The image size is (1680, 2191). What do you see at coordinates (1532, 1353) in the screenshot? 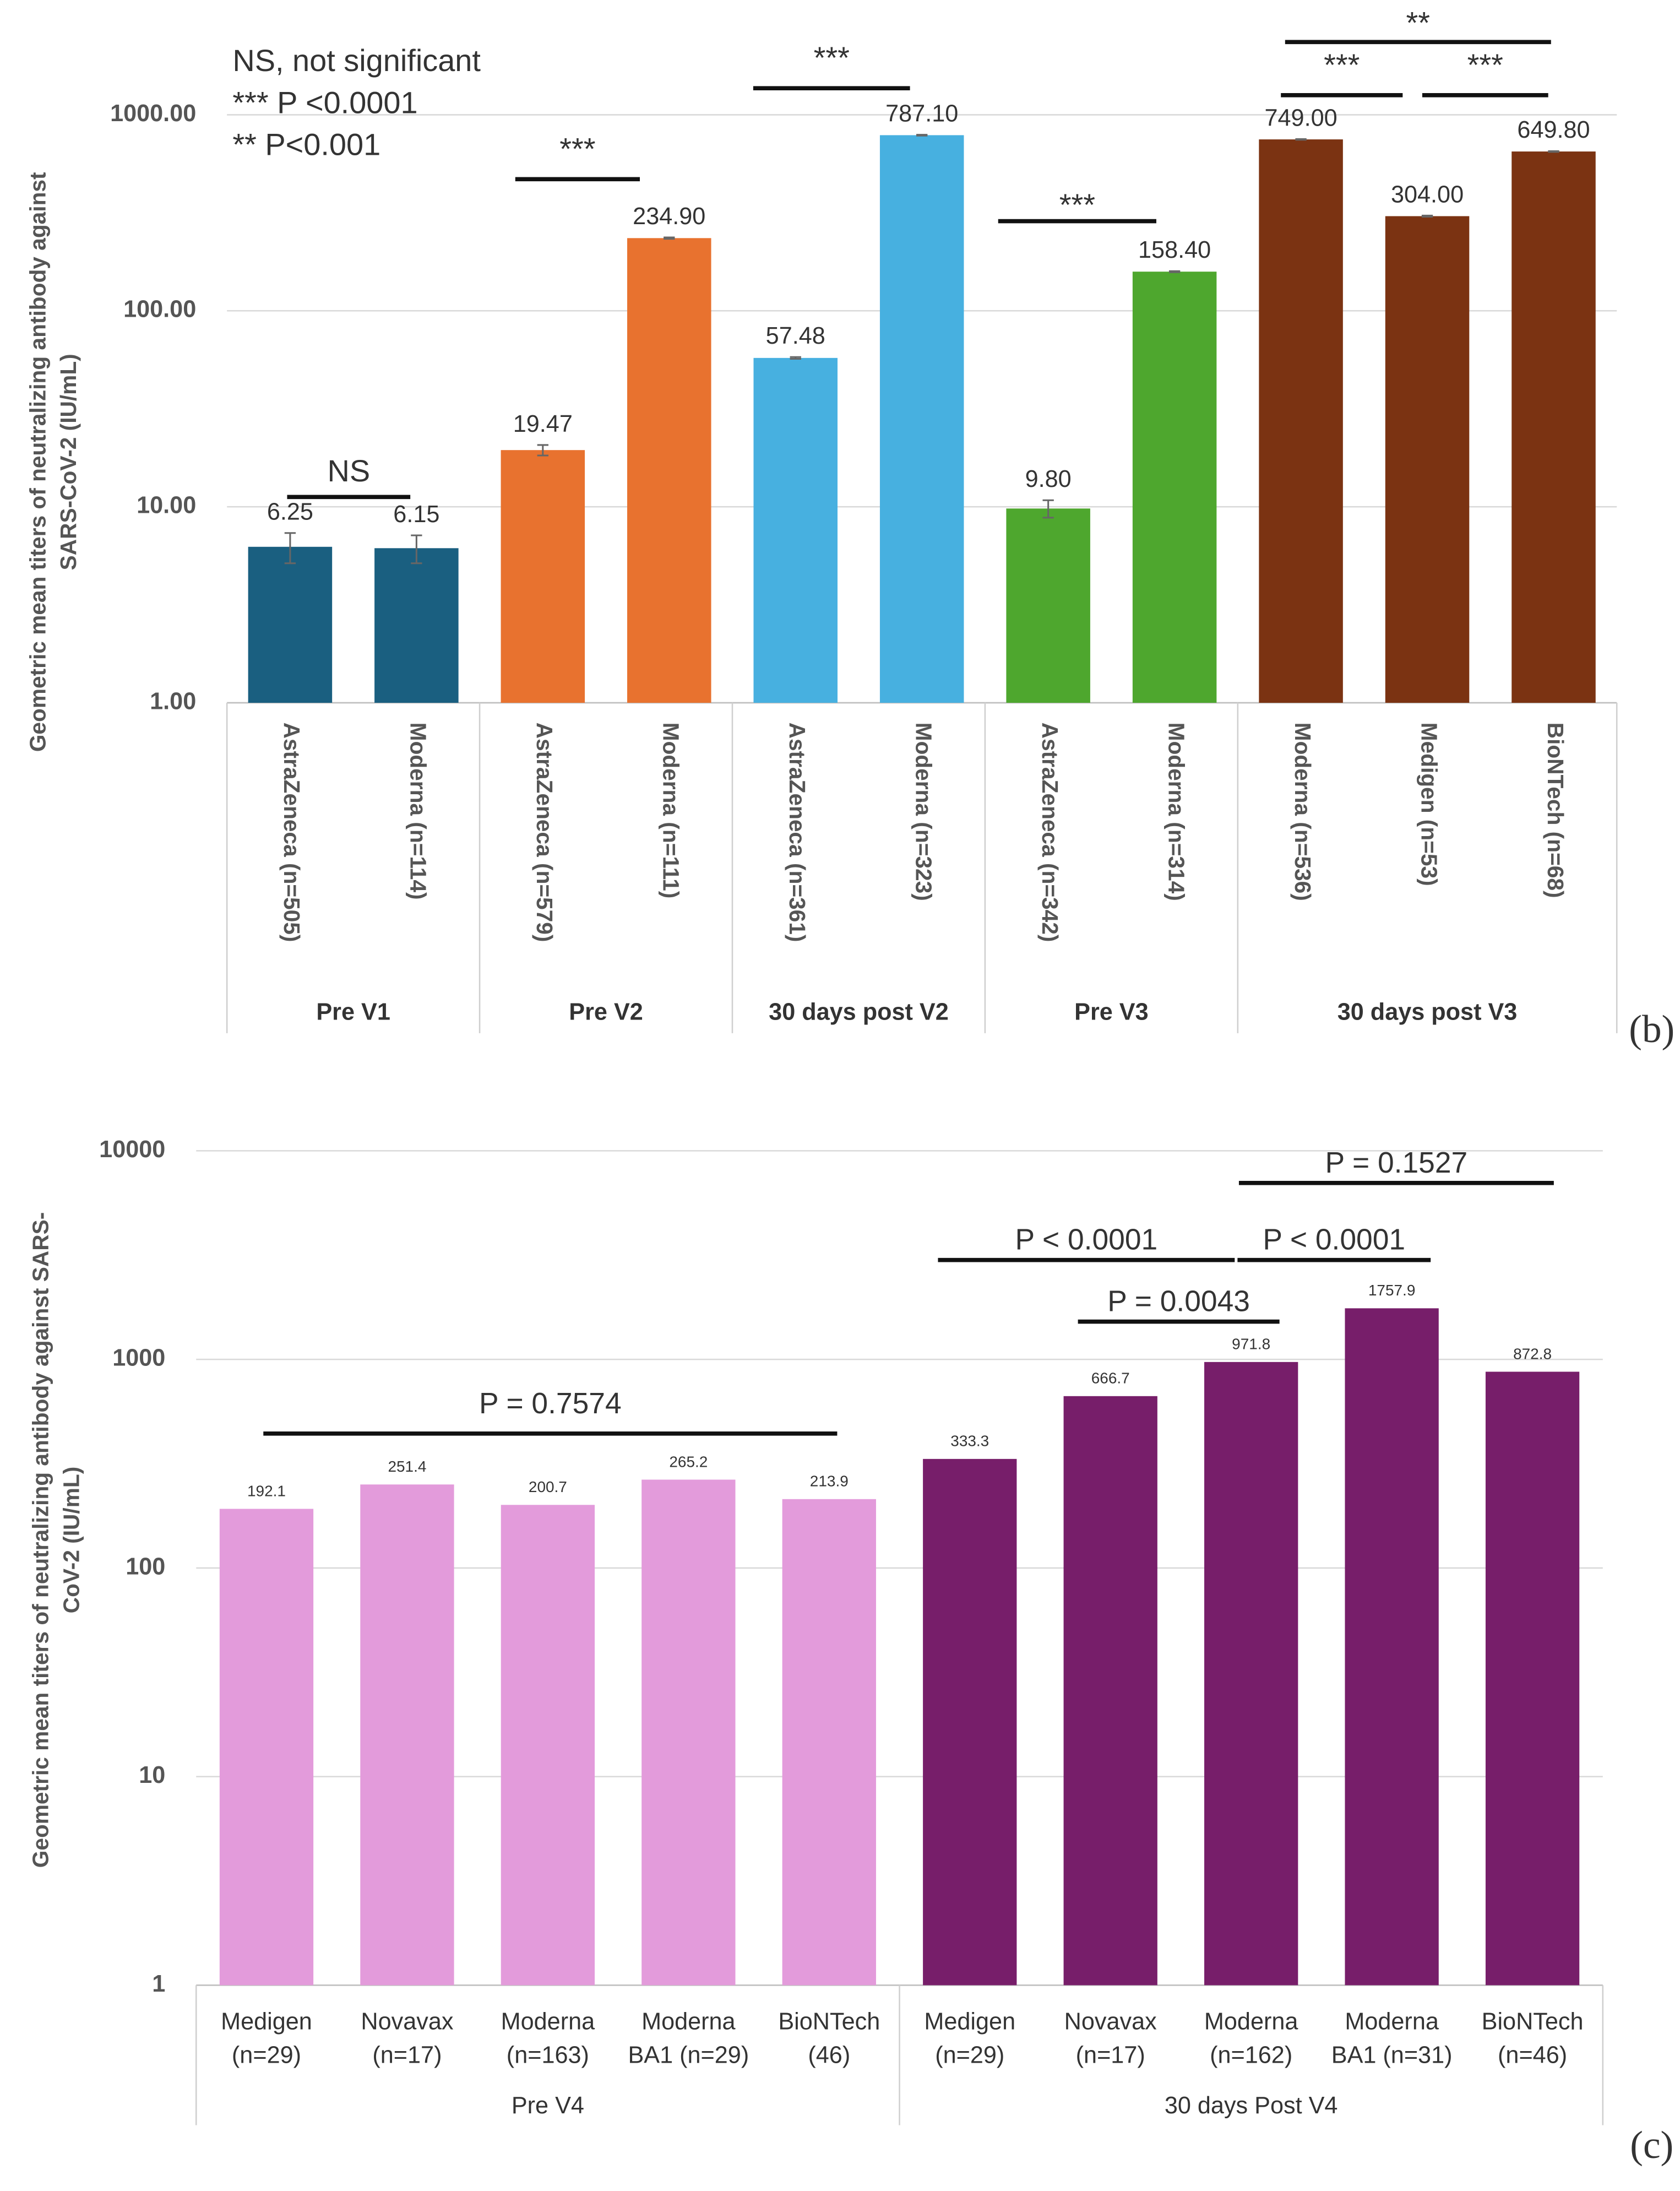
I see `value-label: 872.8` at bounding box center [1532, 1353].